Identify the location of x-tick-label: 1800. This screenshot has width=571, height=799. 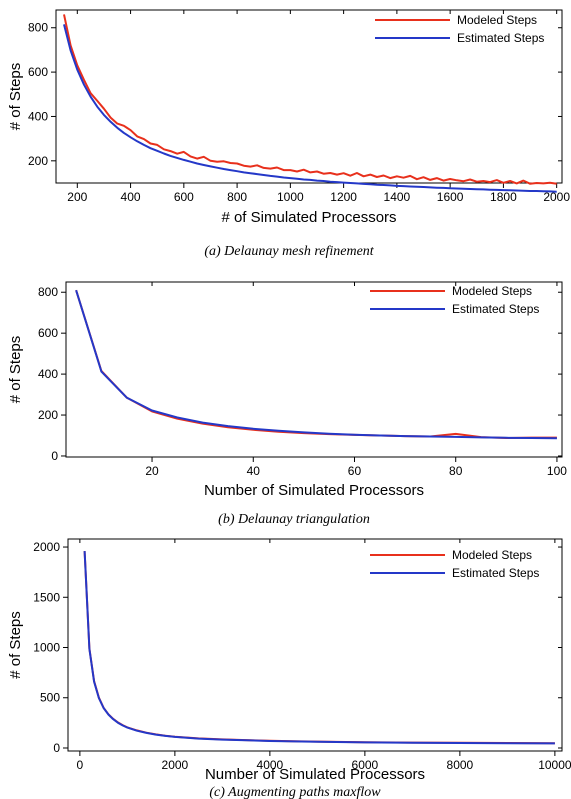
(503, 197).